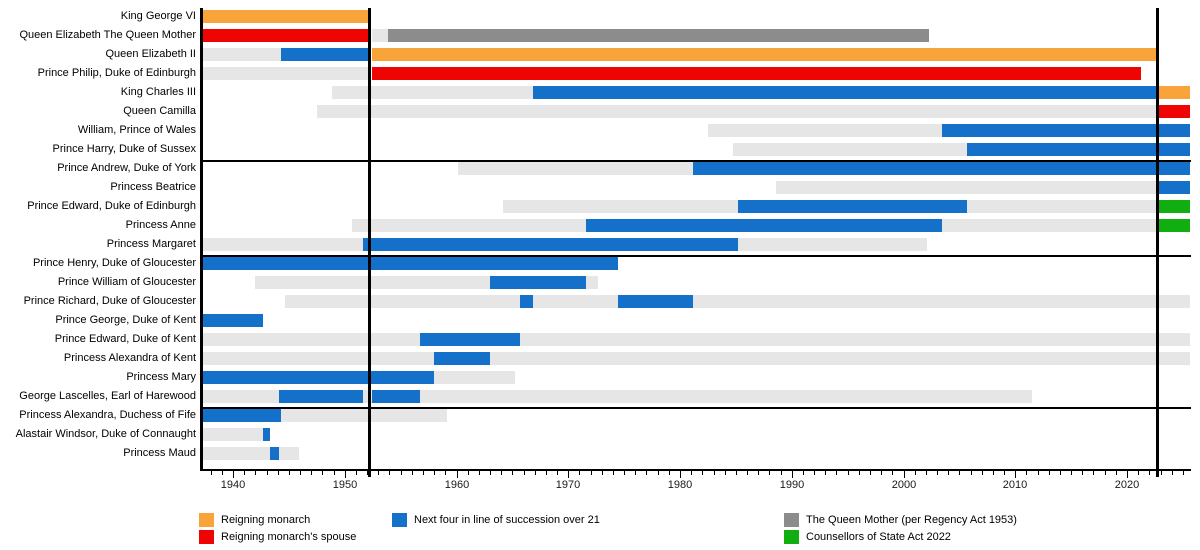 This screenshot has width=1200, height=550. Describe the element at coordinates (159, 453) in the screenshot. I see `row-label: Princess Maud` at that location.